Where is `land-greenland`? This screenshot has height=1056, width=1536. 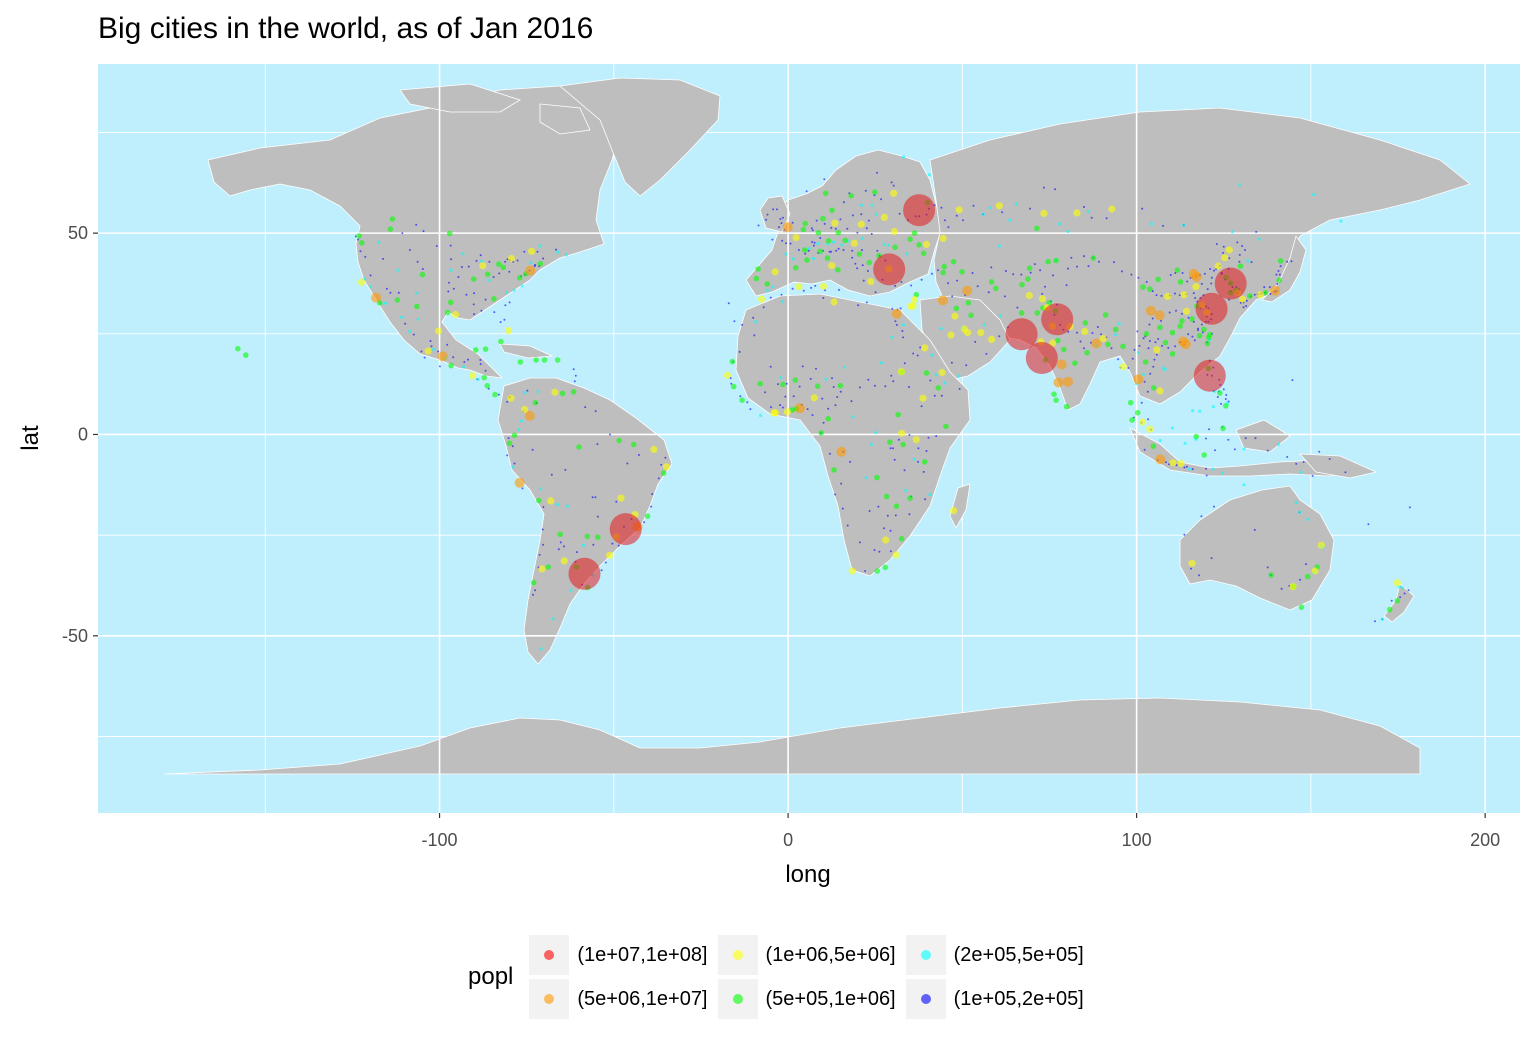 land-greenland is located at coordinates (640, 137).